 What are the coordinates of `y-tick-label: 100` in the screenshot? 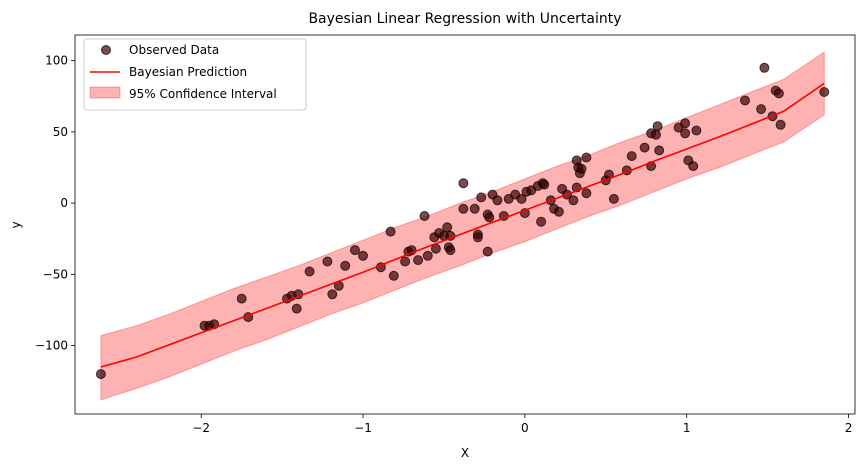 It's located at (56, 61).